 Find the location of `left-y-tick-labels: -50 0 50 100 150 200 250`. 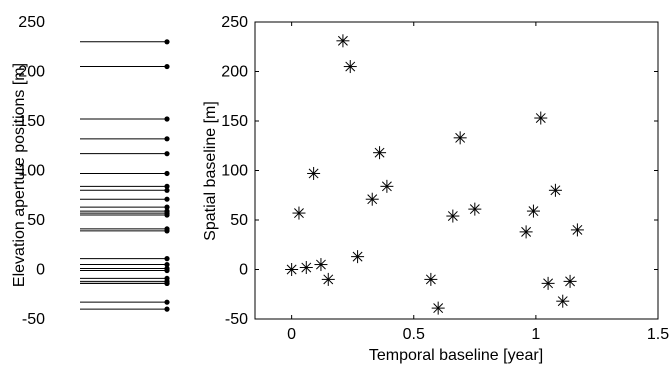

left-y-tick-labels: -50 0 50 100 150 200 250 is located at coordinates (31, 171).